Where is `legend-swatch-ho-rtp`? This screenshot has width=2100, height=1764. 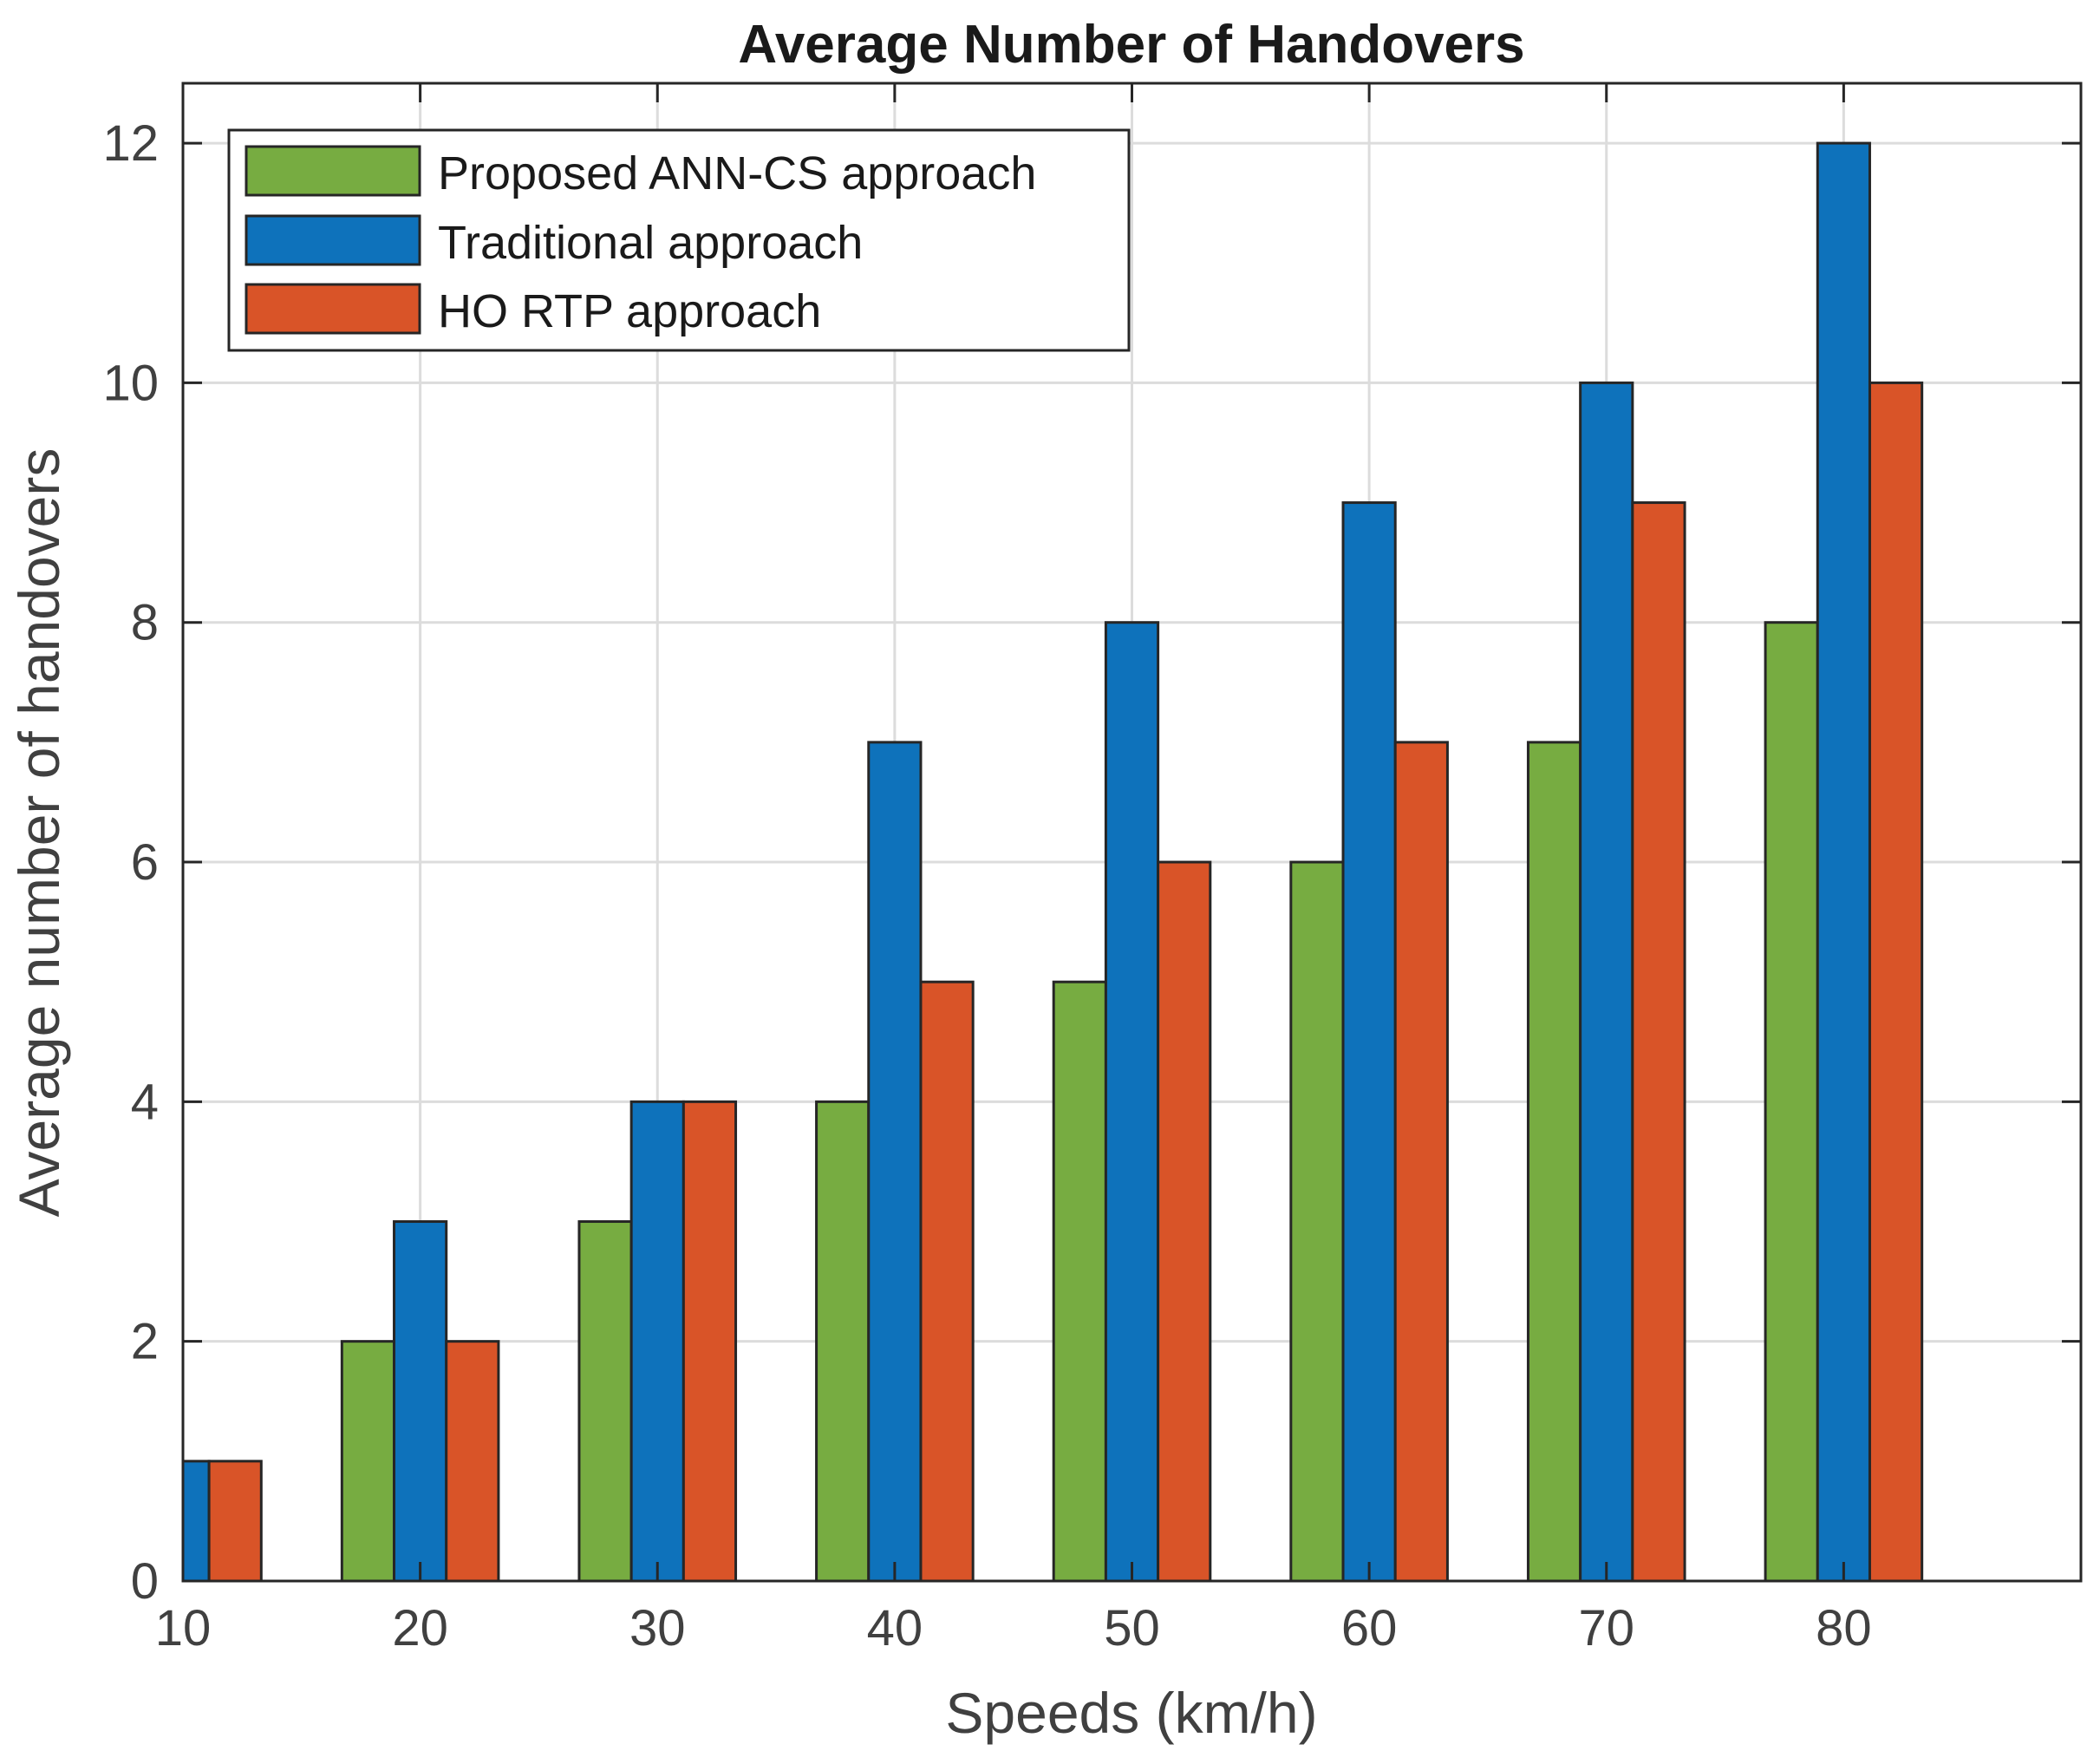 legend-swatch-ho-rtp is located at coordinates (333, 309).